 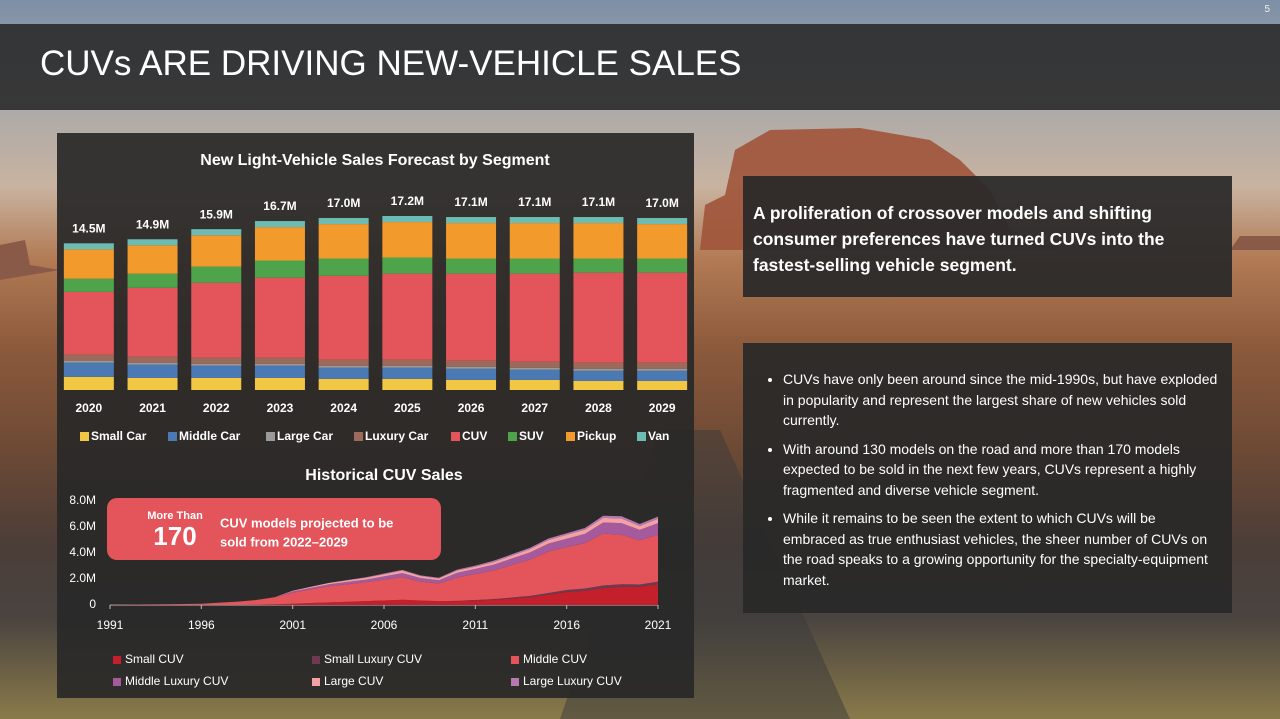 What do you see at coordinates (201, 625) in the screenshot?
I see `x-tick-label: 1996` at bounding box center [201, 625].